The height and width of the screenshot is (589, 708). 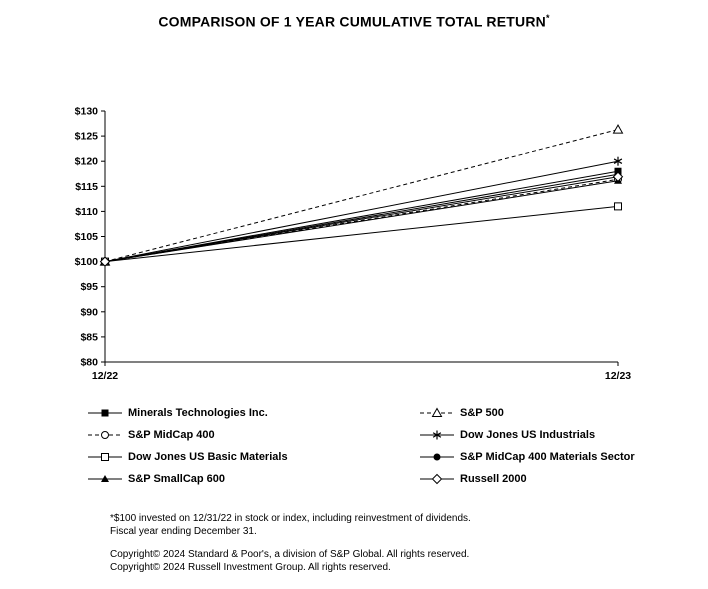 What do you see at coordinates (105, 456) in the screenshot?
I see `square-open-legend-icon` at bounding box center [105, 456].